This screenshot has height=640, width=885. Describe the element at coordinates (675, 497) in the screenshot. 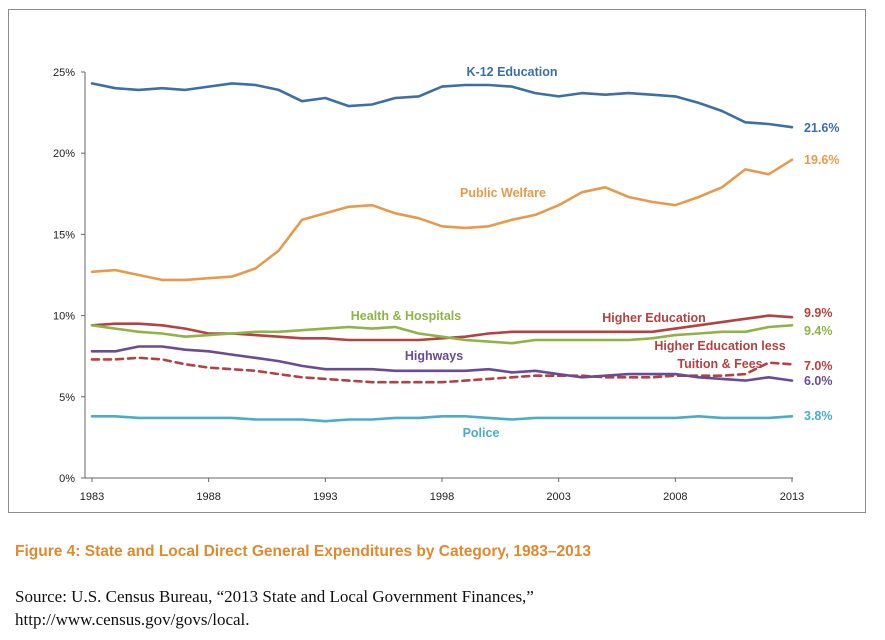

I see `x-tick-label: 2008` at that location.